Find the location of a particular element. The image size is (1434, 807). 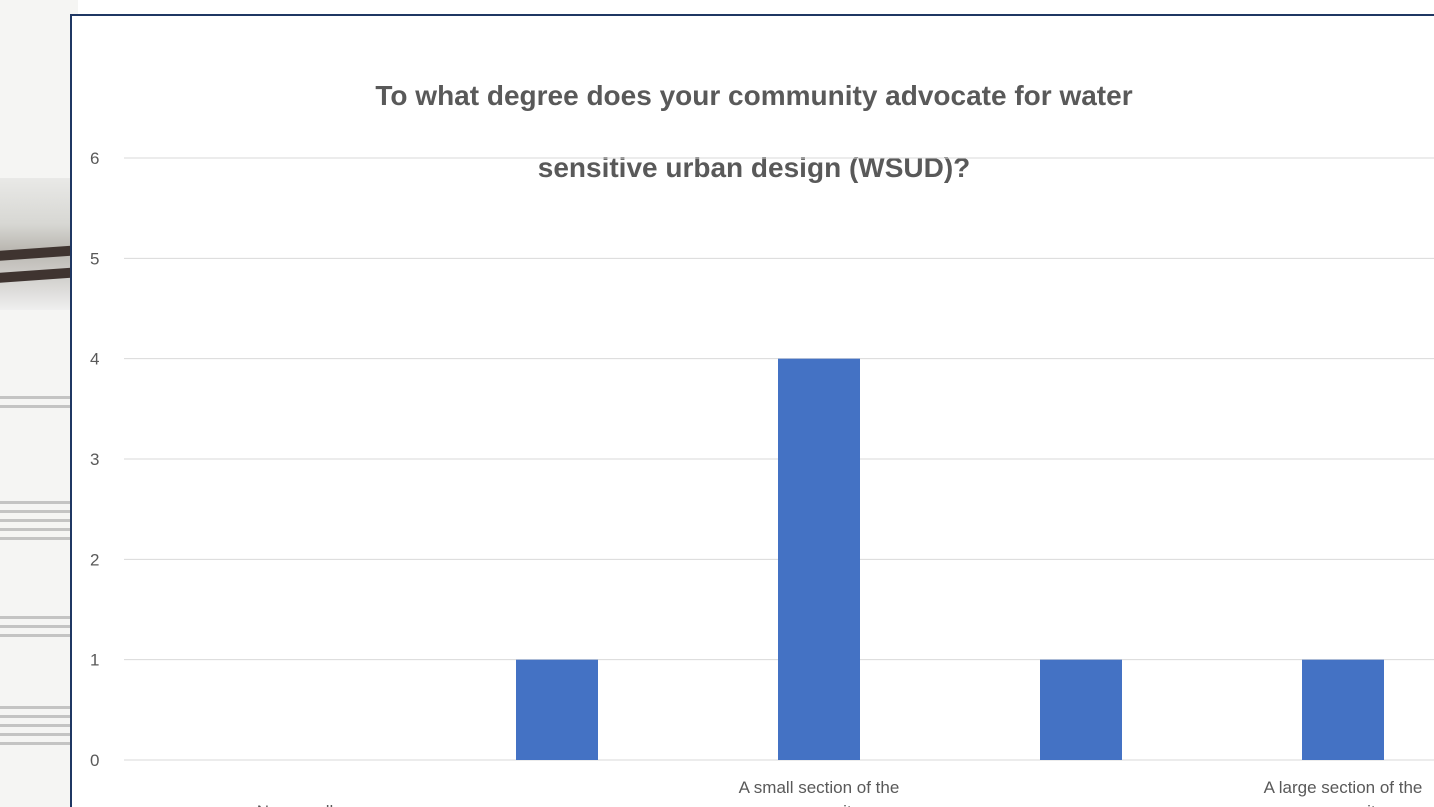

y-tick-label: 5 is located at coordinates (94, 258).